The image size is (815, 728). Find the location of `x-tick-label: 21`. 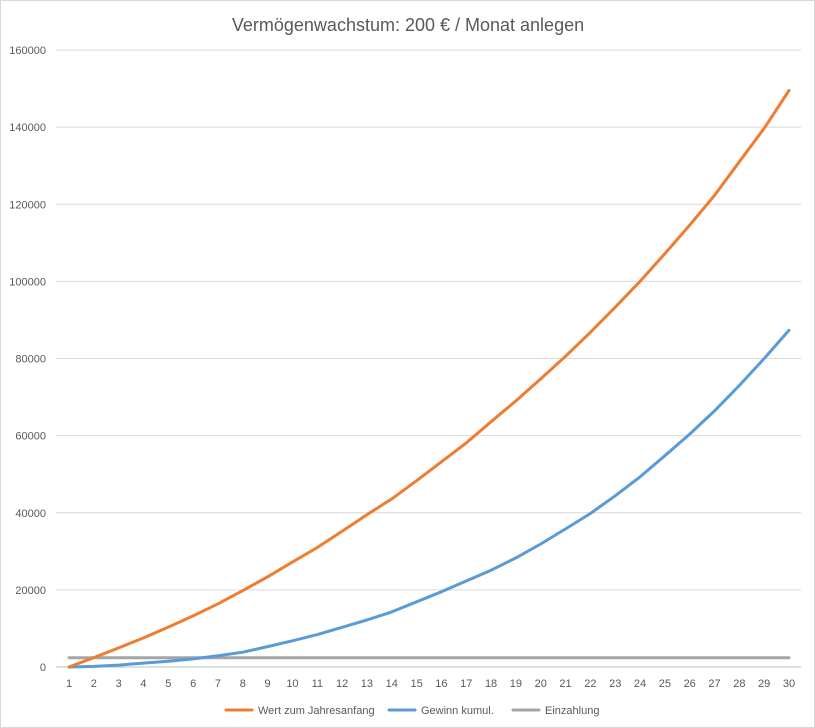

x-tick-label: 21 is located at coordinates (565, 684).